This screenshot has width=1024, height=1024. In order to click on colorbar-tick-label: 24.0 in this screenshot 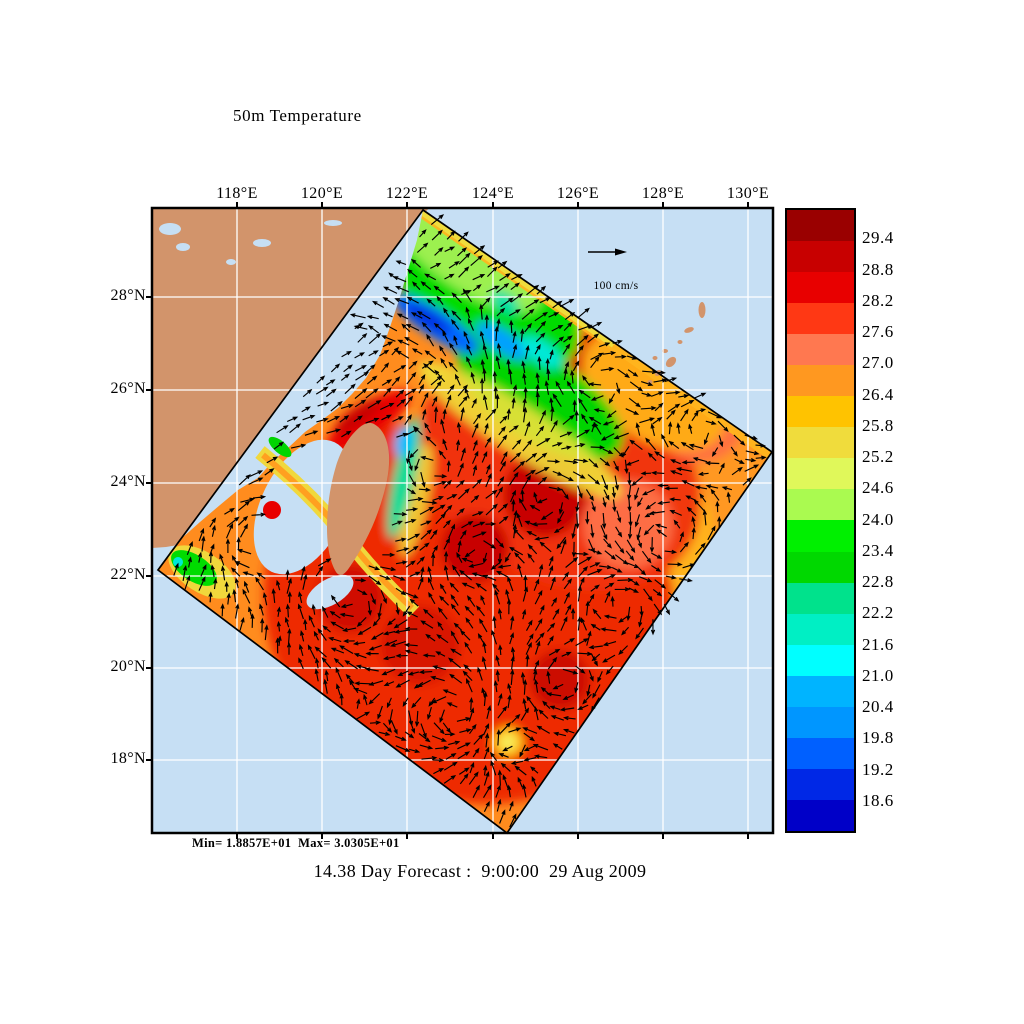, I will do `click(878, 519)`.